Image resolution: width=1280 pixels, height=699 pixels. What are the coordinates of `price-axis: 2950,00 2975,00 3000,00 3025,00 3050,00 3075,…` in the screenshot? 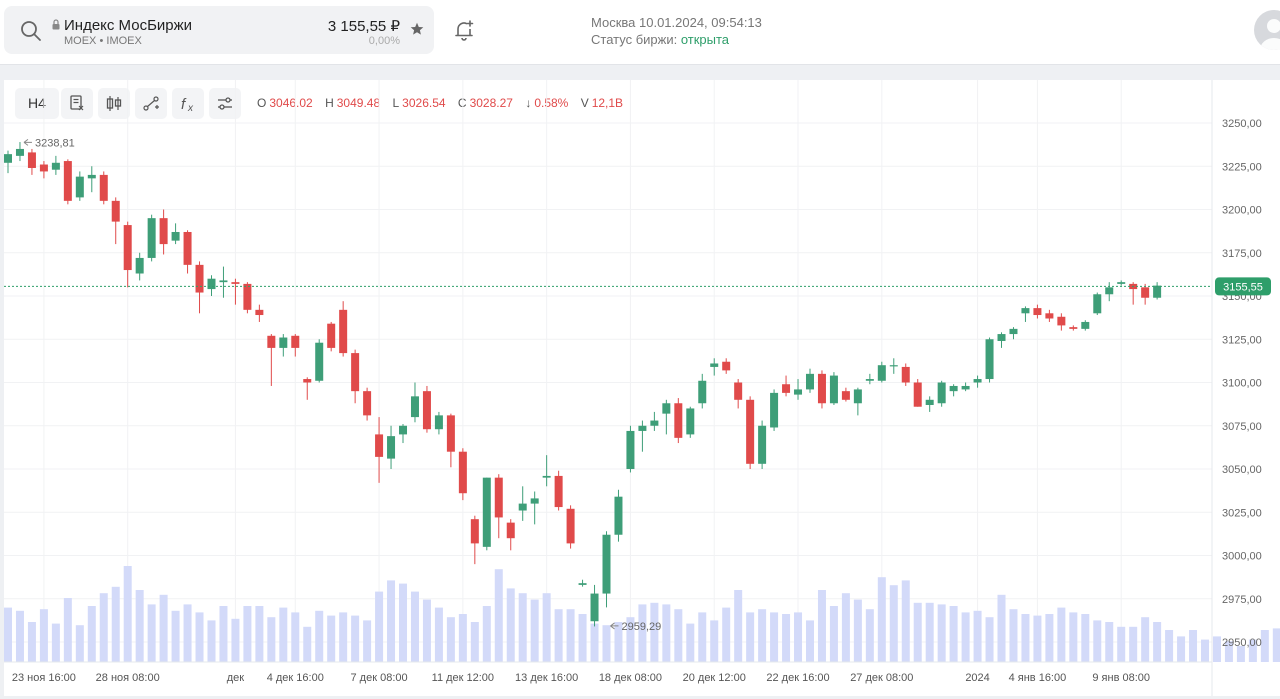 It's located at (1236, 388).